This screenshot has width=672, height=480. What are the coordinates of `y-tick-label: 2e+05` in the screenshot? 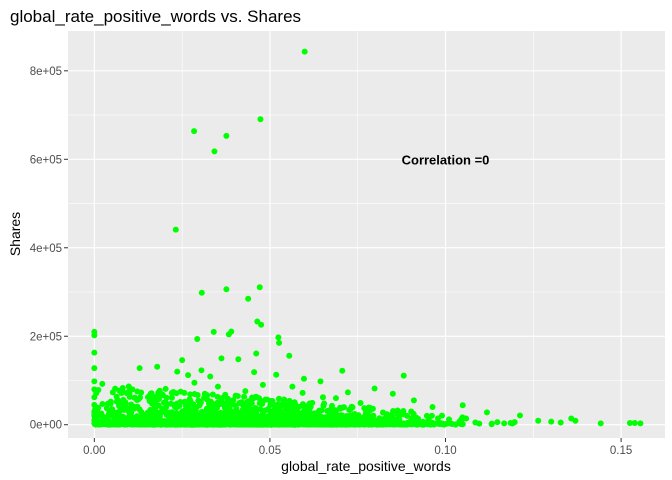 It's located at (46, 337).